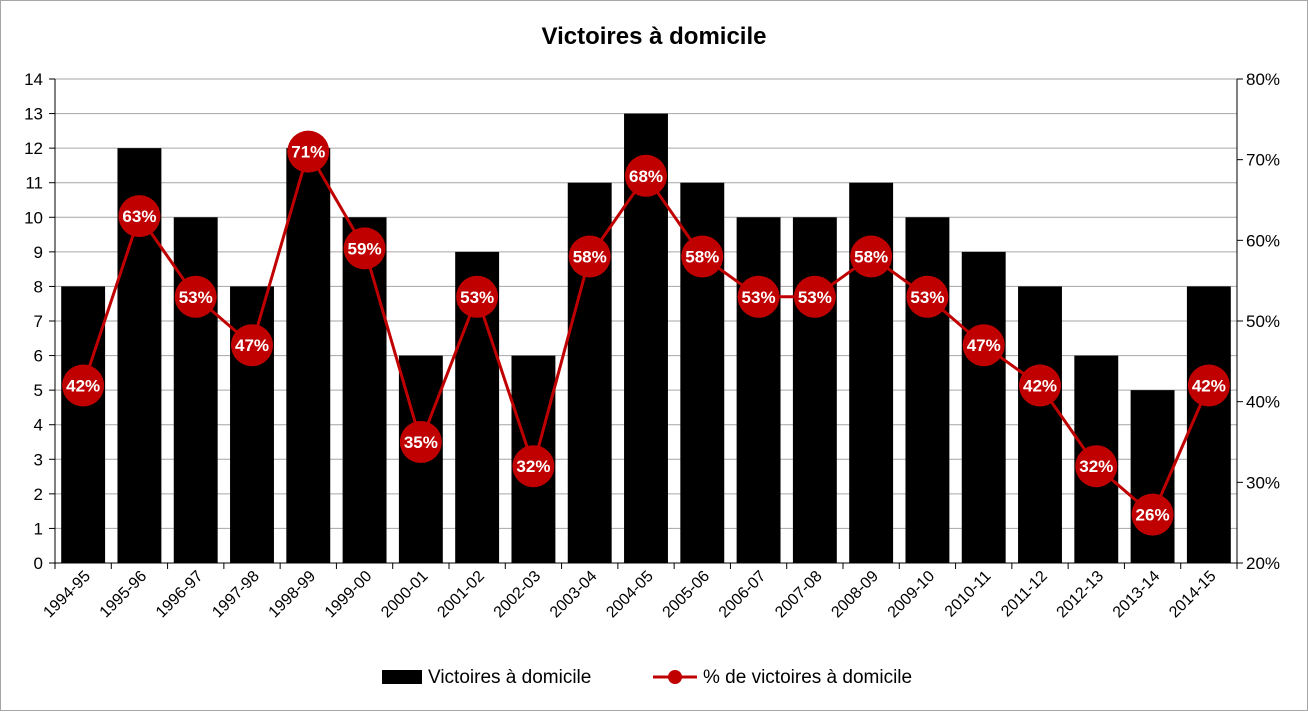 The height and width of the screenshot is (716, 1308). I want to click on y-left-tick-label: 4, so click(38, 425).